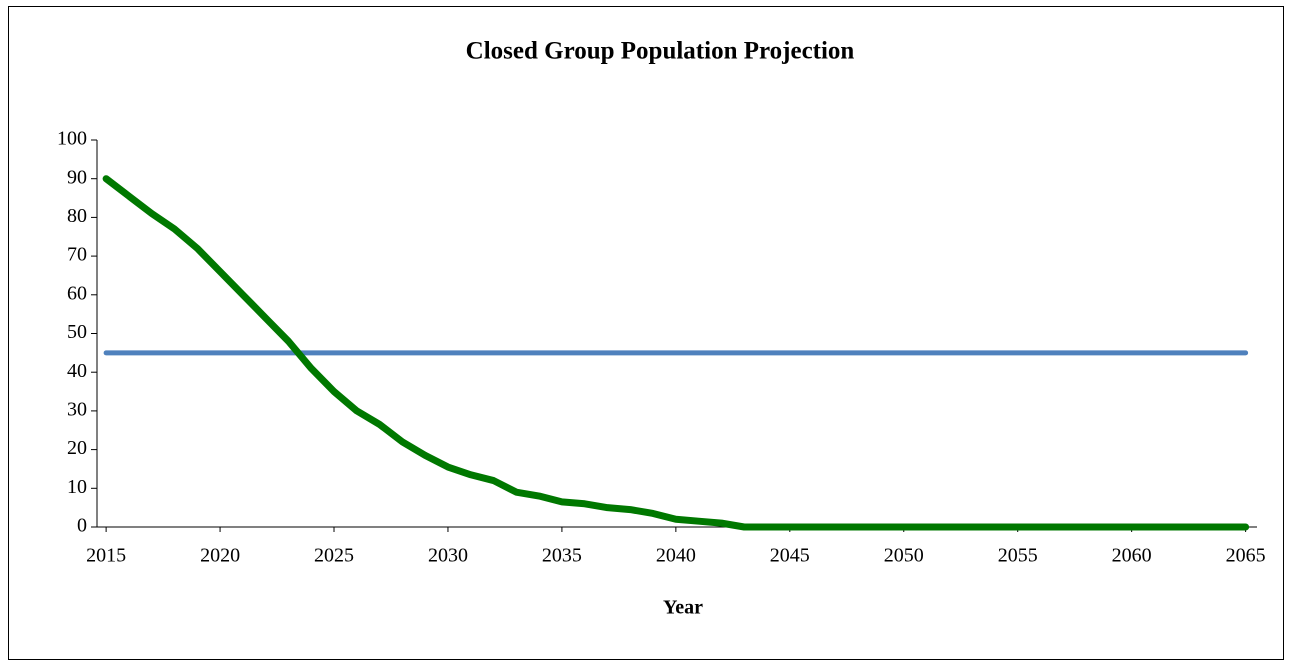 The height and width of the screenshot is (670, 1291). Describe the element at coordinates (676, 556) in the screenshot. I see `x-tick-label: 2040` at that location.